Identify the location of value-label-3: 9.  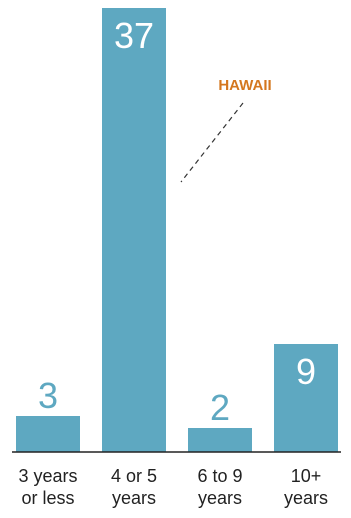
(306, 371).